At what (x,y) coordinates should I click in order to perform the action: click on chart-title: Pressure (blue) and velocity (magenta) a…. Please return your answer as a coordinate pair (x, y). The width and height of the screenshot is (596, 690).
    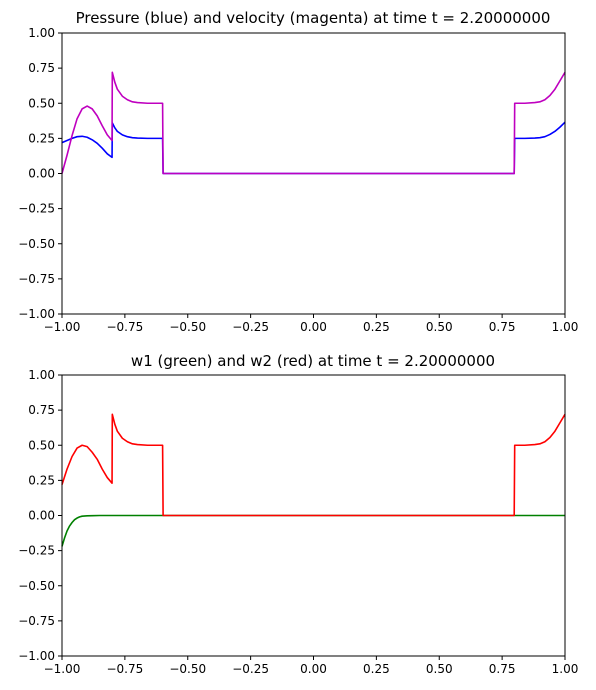
    Looking at the image, I should click on (313, 18).